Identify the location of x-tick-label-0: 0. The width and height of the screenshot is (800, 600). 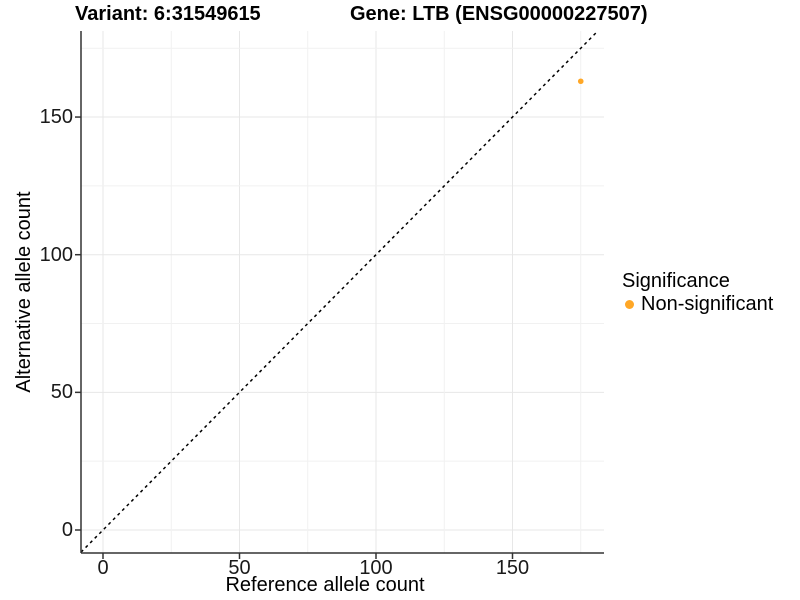
(103, 568).